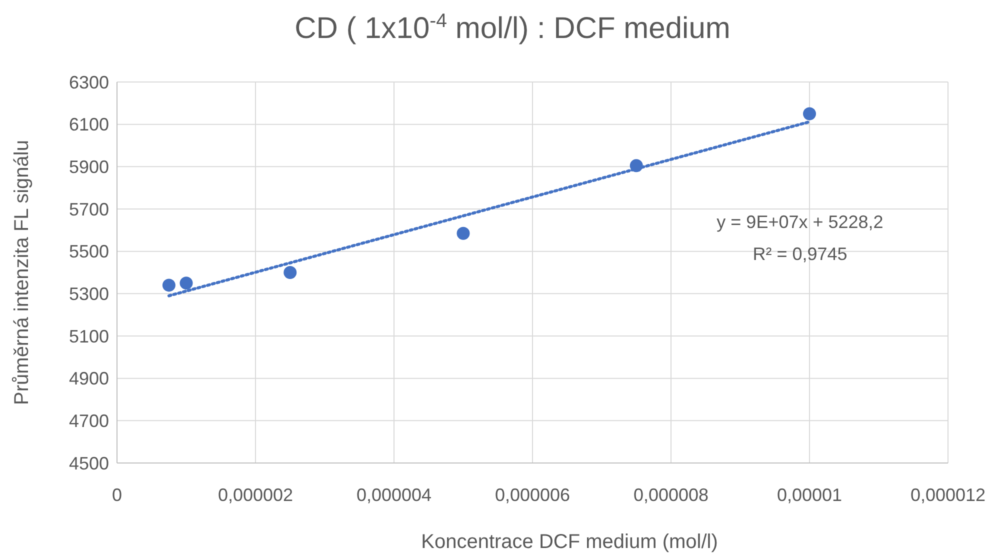  Describe the element at coordinates (88, 420) in the screenshot. I see `y-tick-label: 4700` at that location.